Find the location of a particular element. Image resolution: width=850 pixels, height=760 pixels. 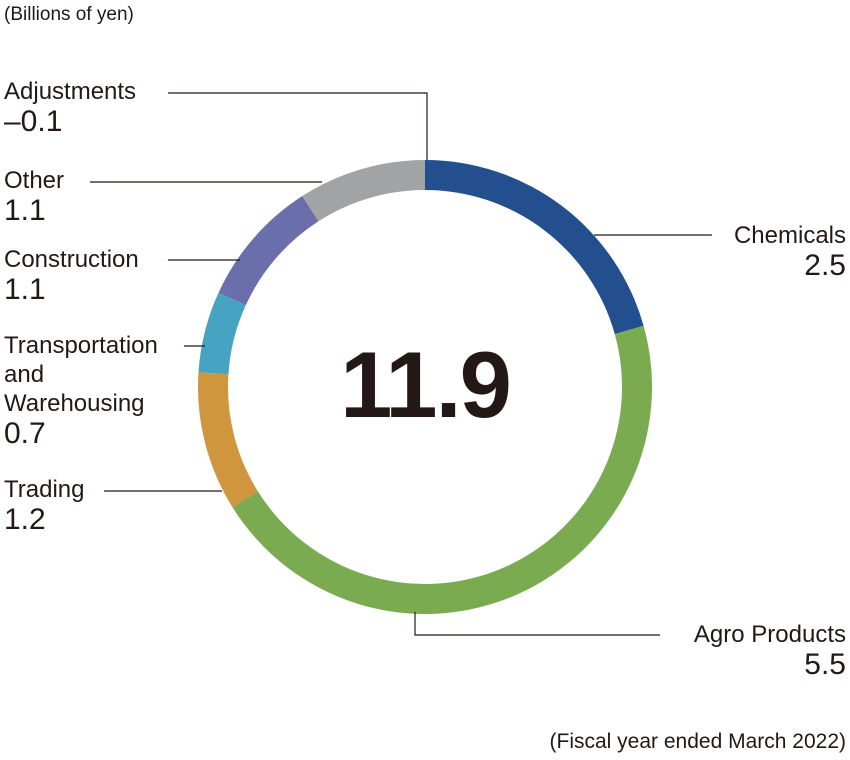

label-chemicals: Chemicals 2.5 is located at coordinates (790, 251).